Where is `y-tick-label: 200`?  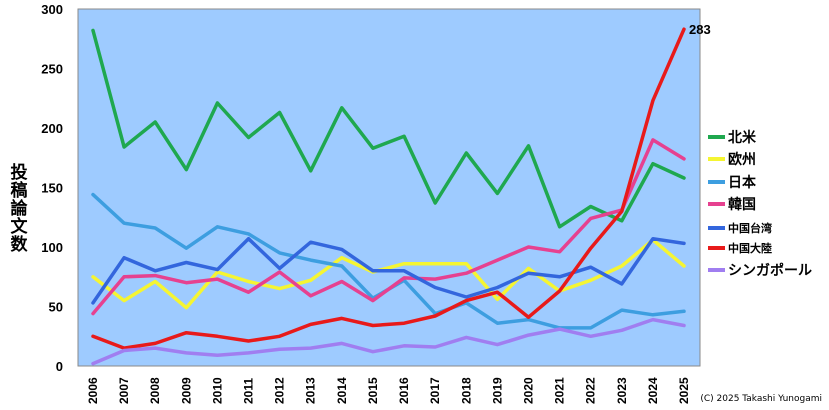
y-tick-label: 200 is located at coordinates (52, 128).